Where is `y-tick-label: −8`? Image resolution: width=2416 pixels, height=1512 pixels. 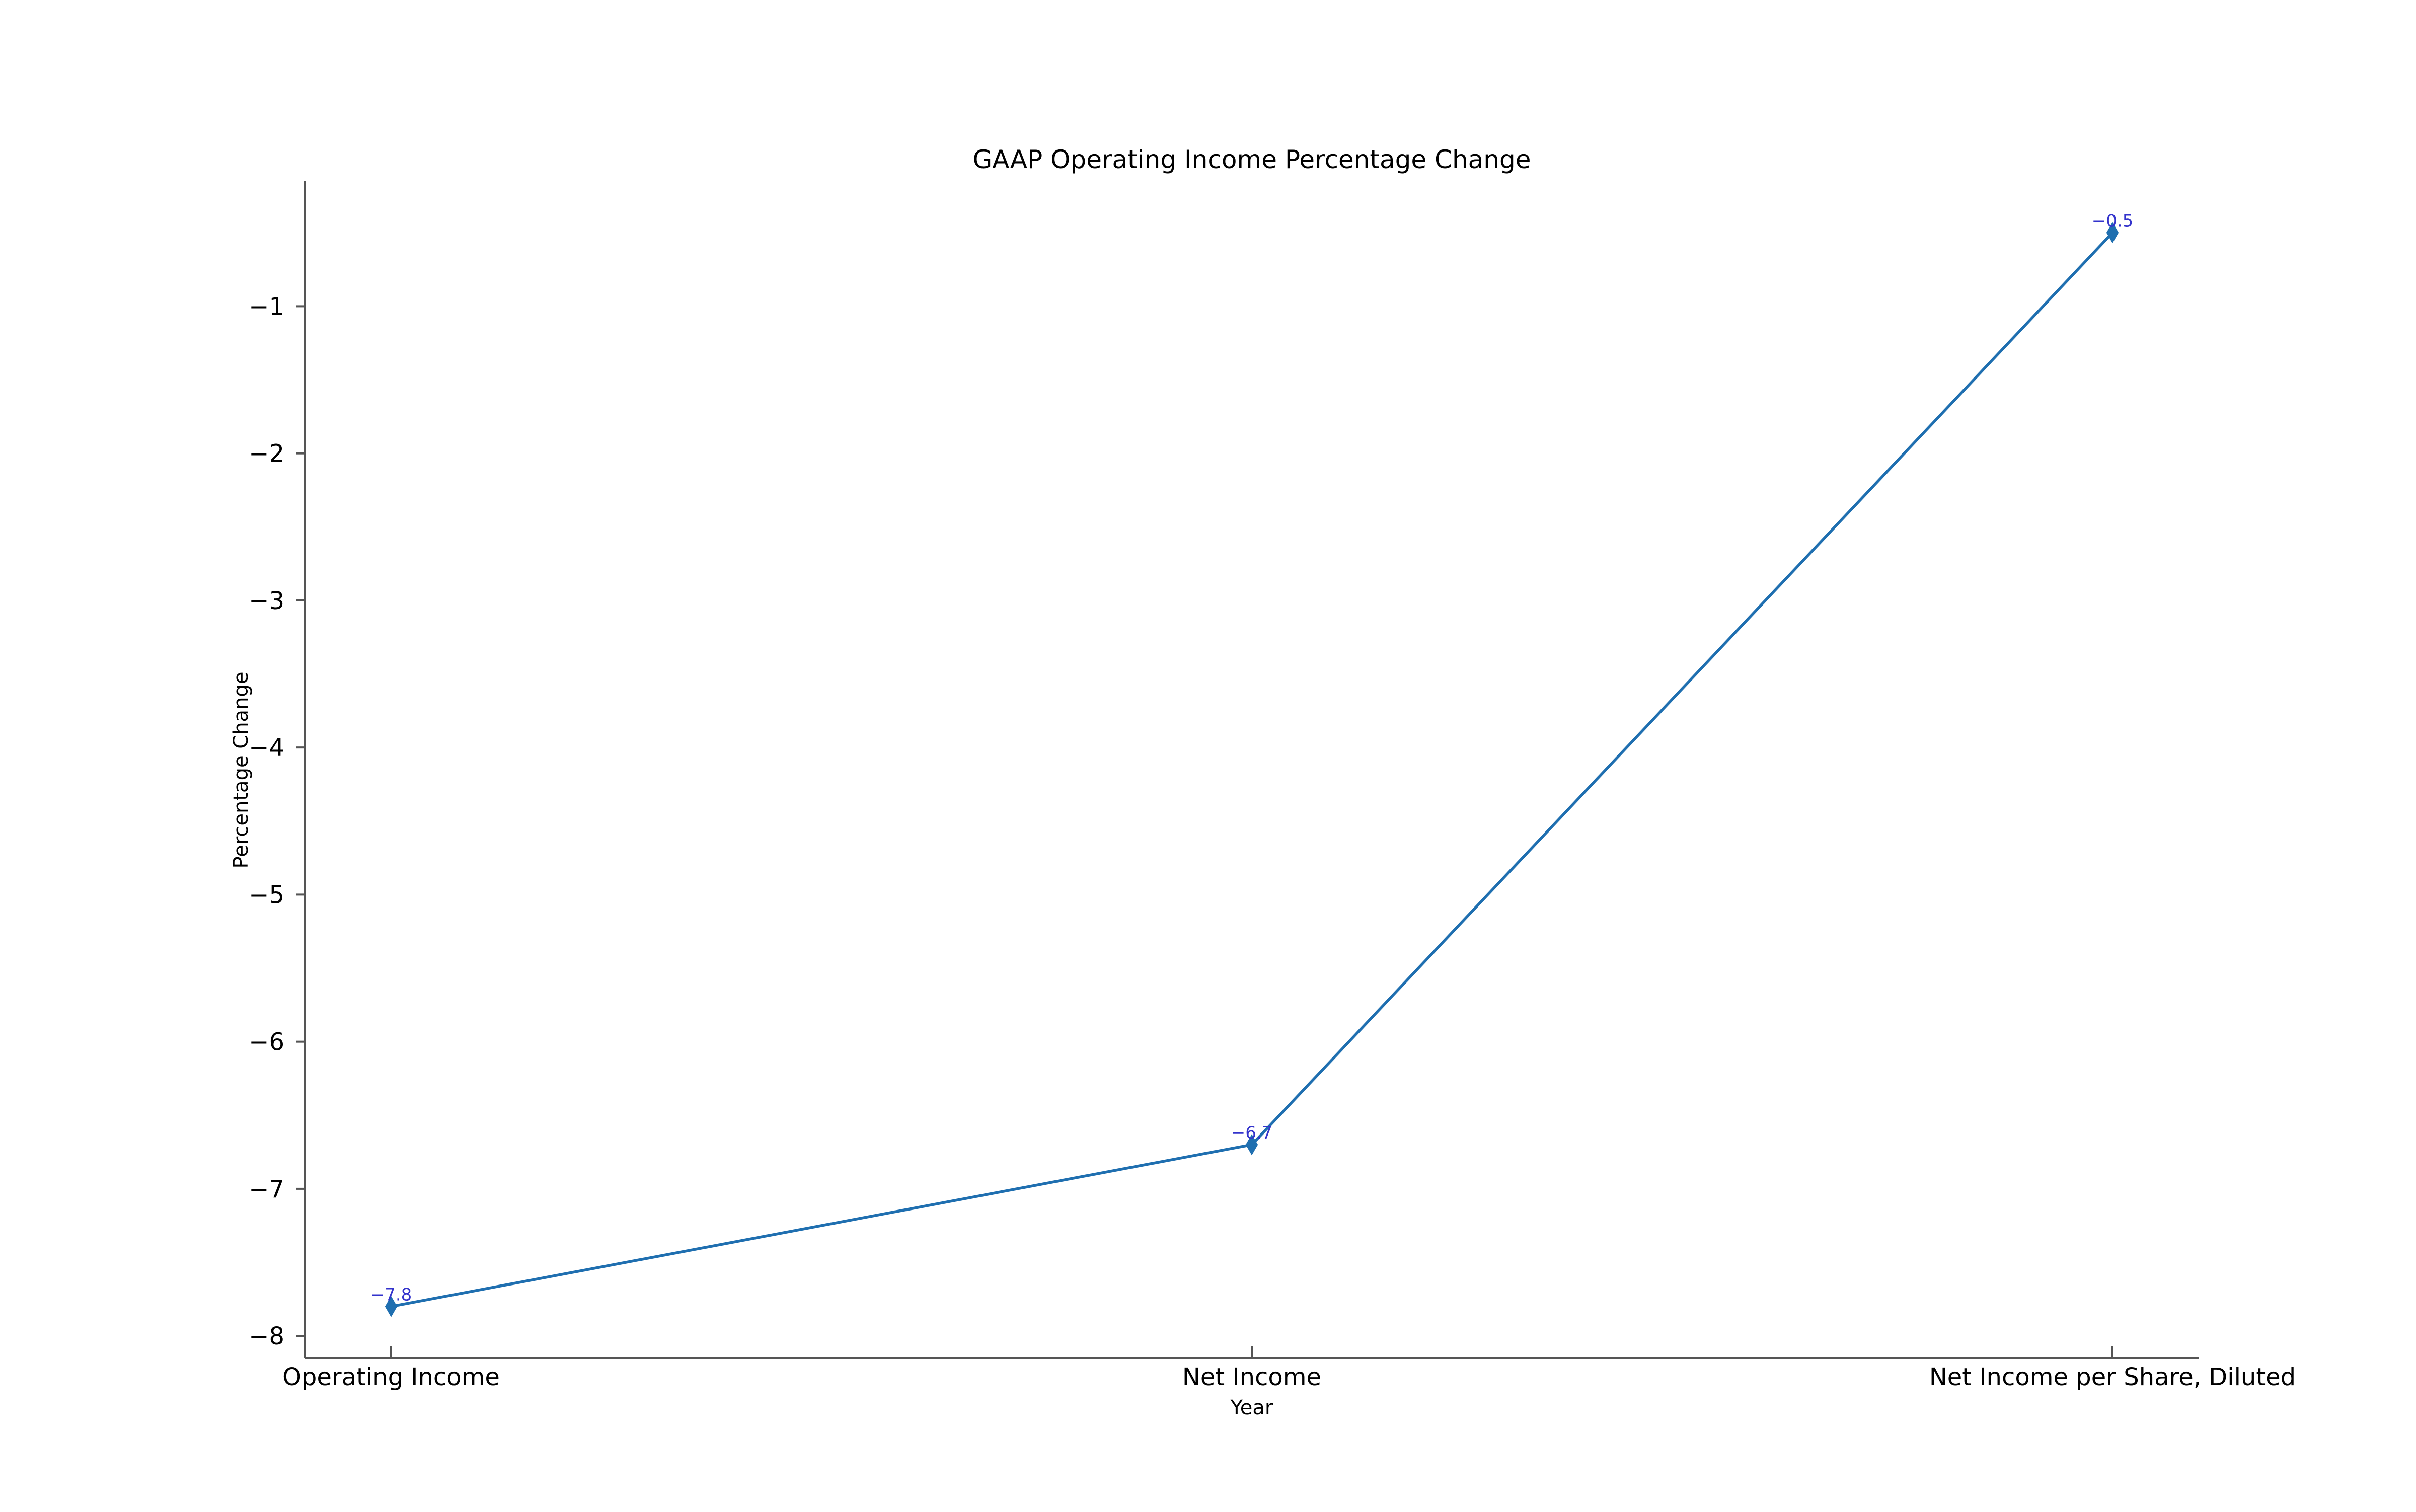
y-tick-label: −8 is located at coordinates (266, 1336).